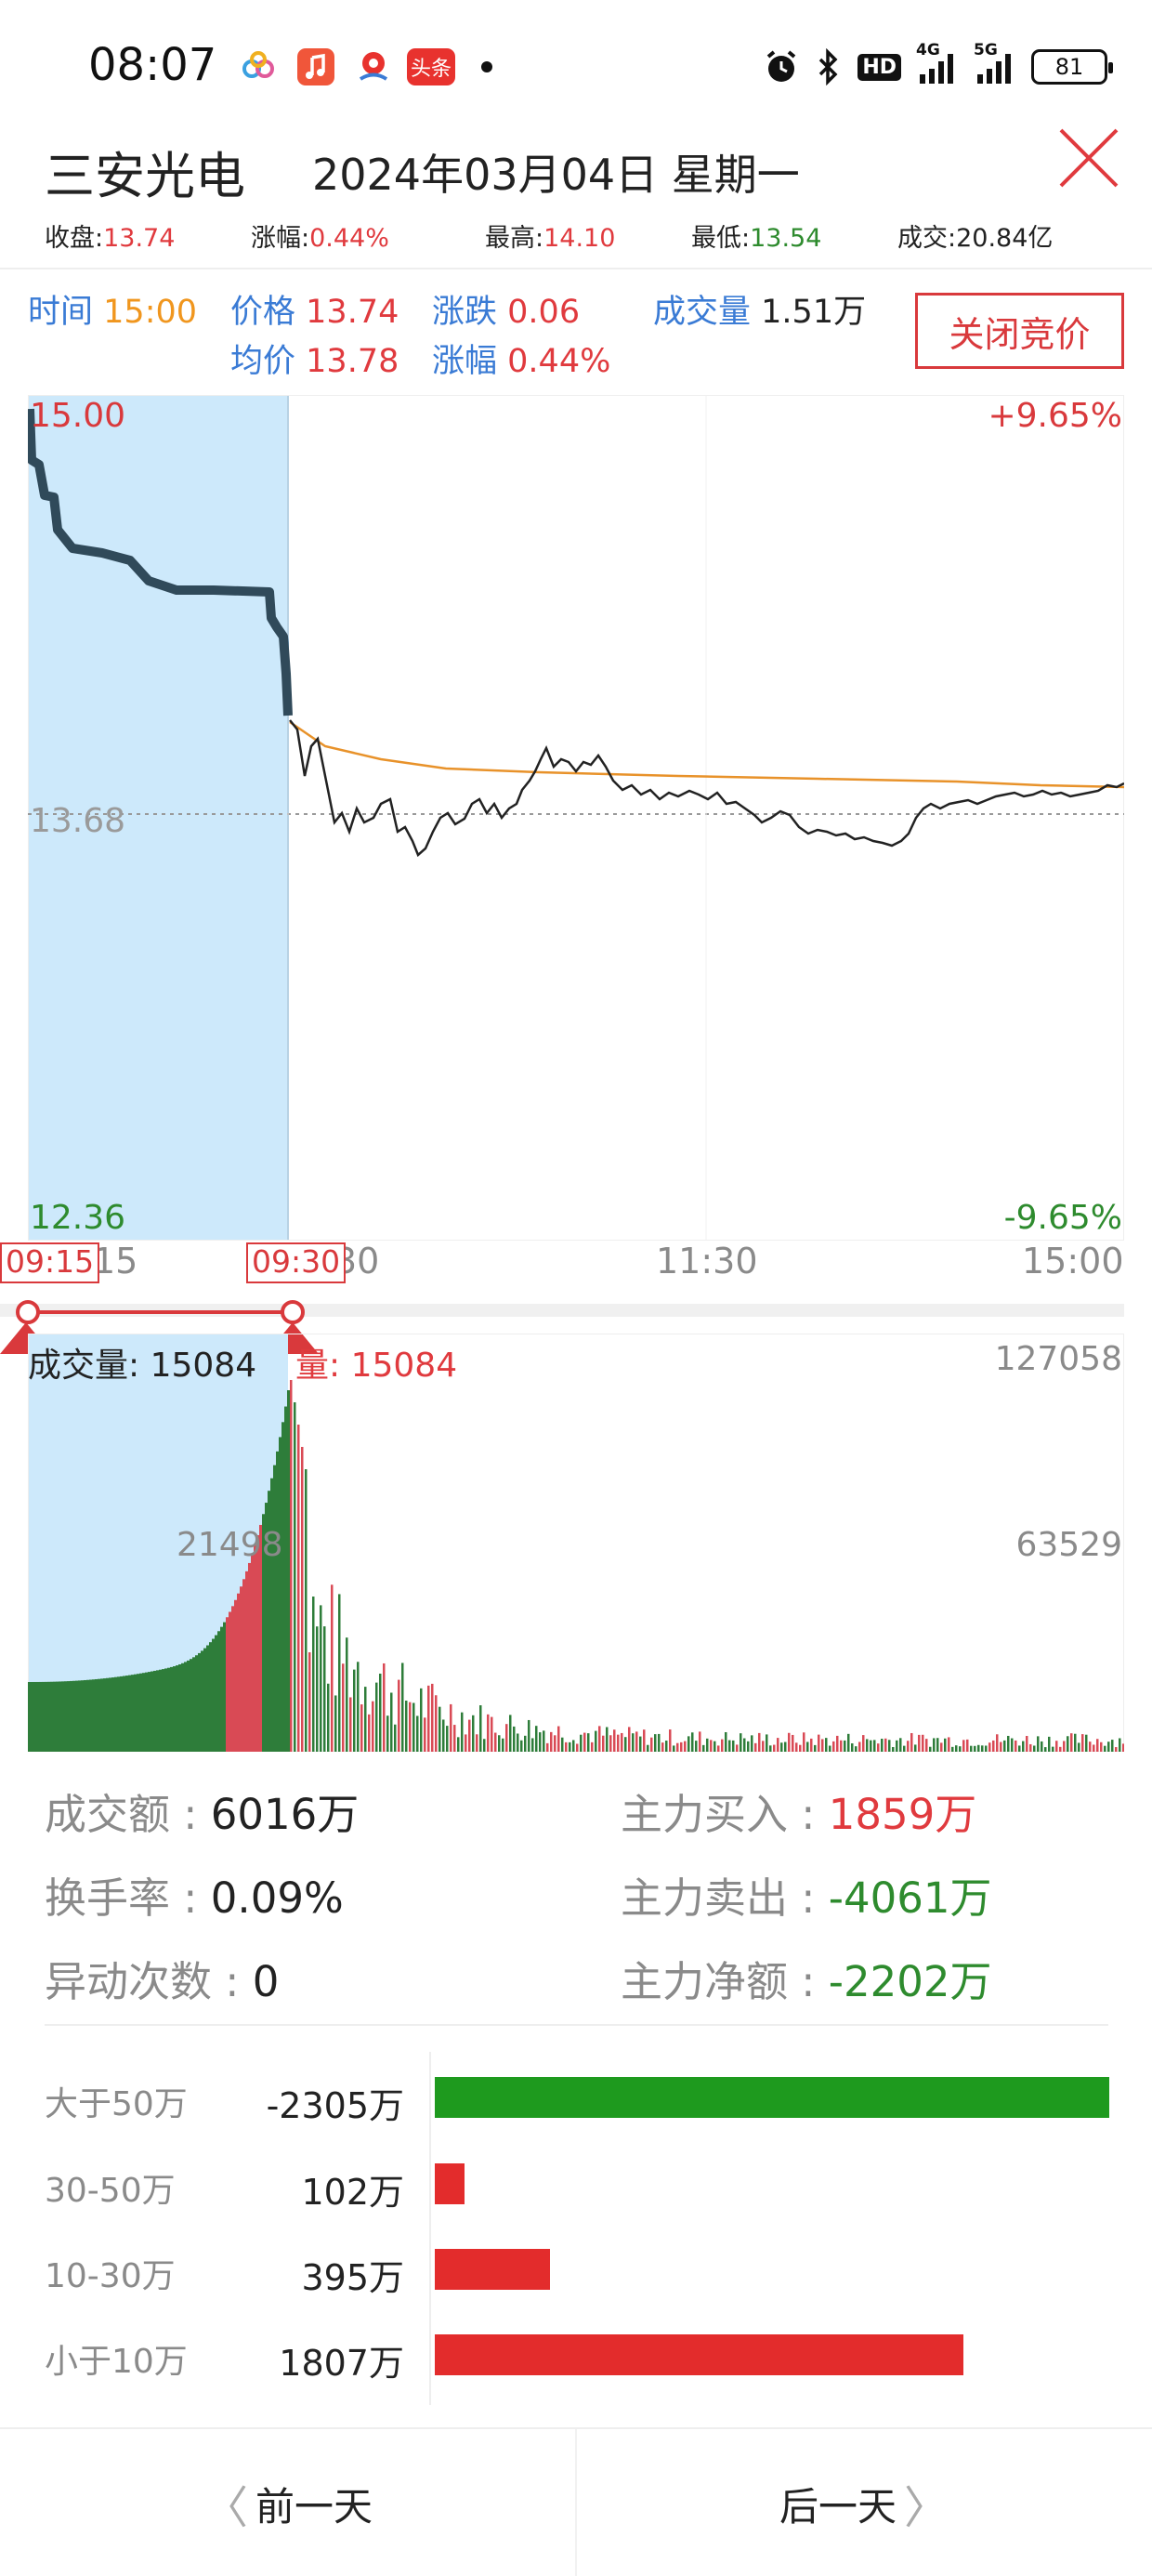 The width and height of the screenshot is (1152, 2576). What do you see at coordinates (202, 1811) in the screenshot?
I see `stat-turnover: 成交额 : 6016万` at bounding box center [202, 1811].